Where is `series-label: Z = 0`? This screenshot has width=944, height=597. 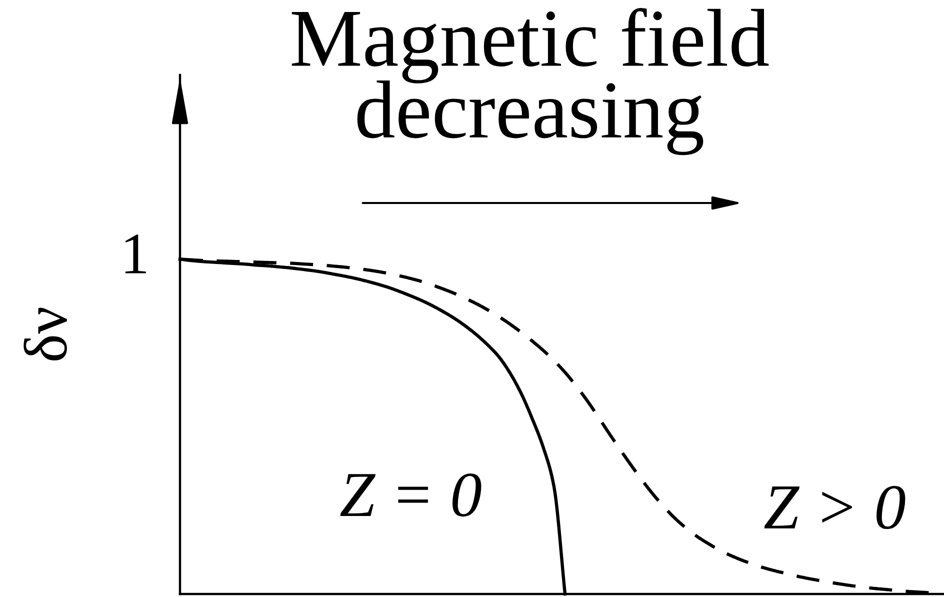
series-label: Z = 0 is located at coordinates (411, 495).